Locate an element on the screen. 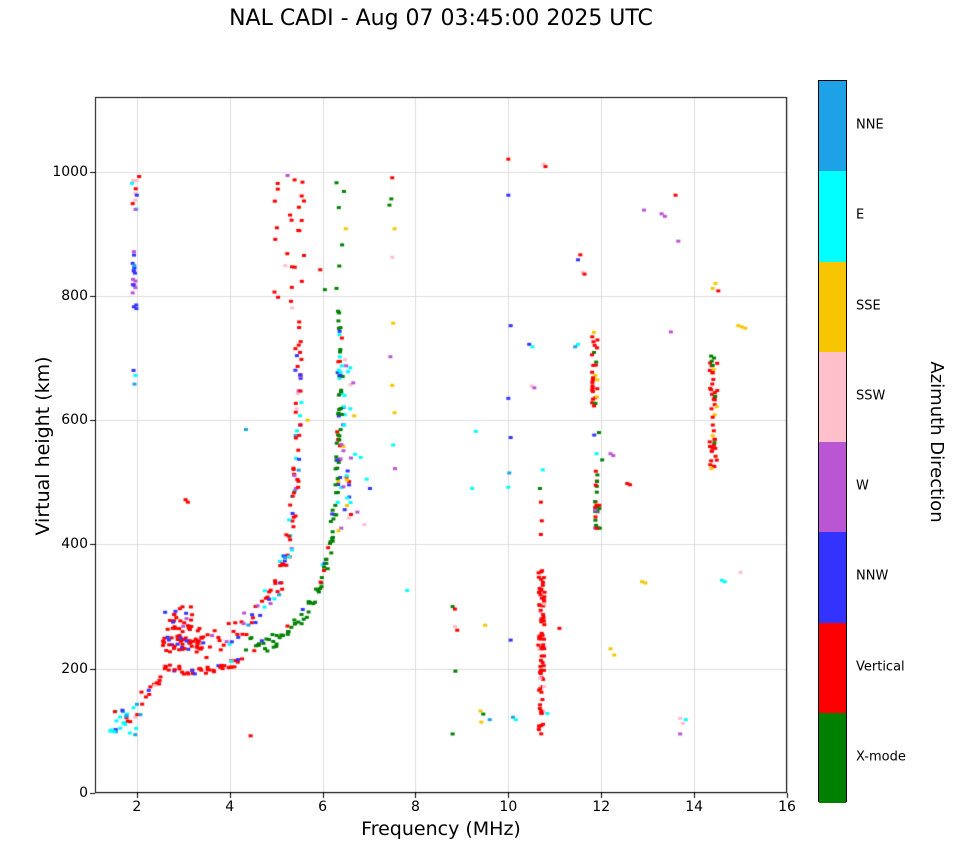 This screenshot has width=958, height=857. x-tick-label: 12 is located at coordinates (601, 807).